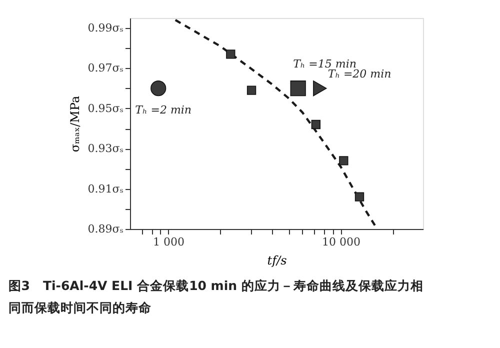 The width and height of the screenshot is (500, 348). What do you see at coordinates (106, 149) in the screenshot?
I see `y-tick-label: 0.93σₛ` at bounding box center [106, 149].